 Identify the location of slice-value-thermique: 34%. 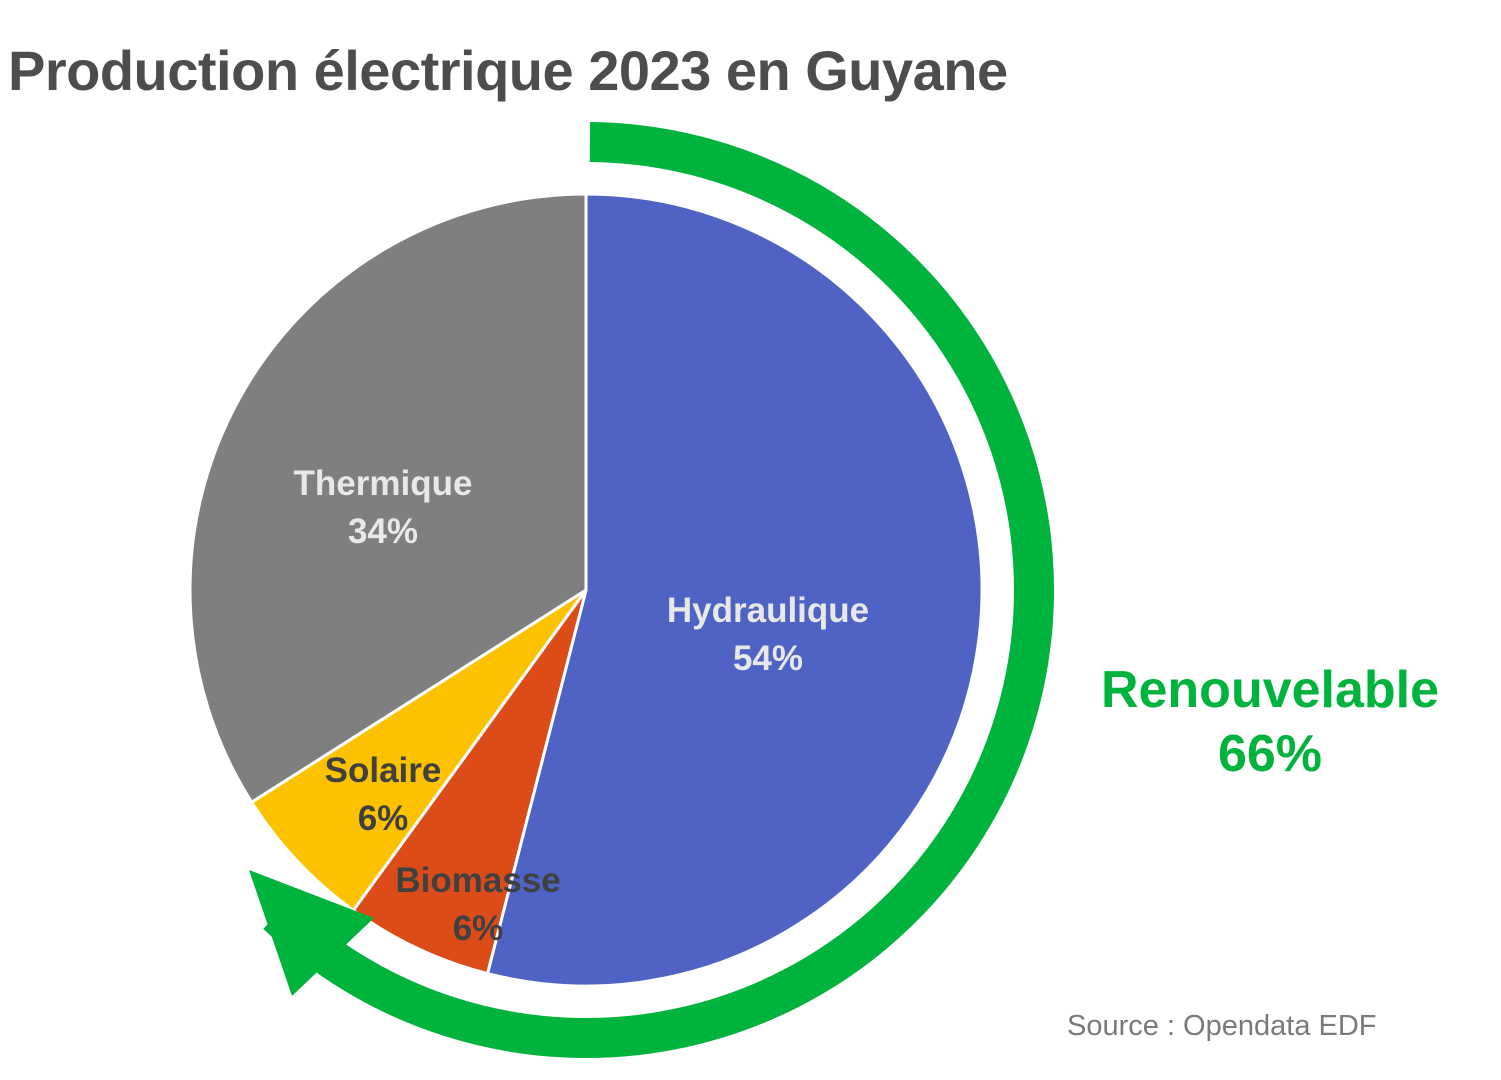
(383, 531).